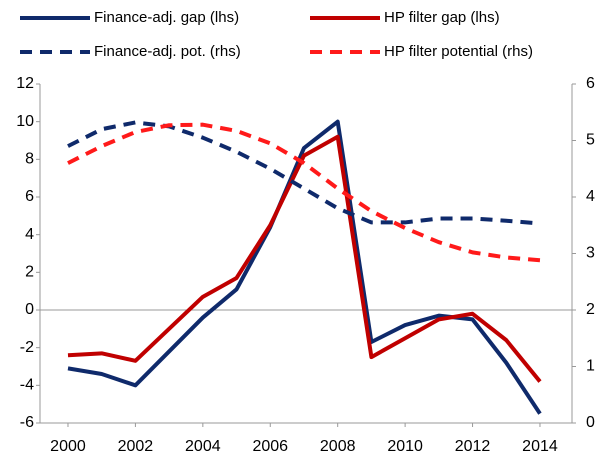 This screenshot has width=595, height=457. Describe the element at coordinates (167, 51) in the screenshot. I see `legend-label: Finance-adj. pot. (rhs)` at that location.